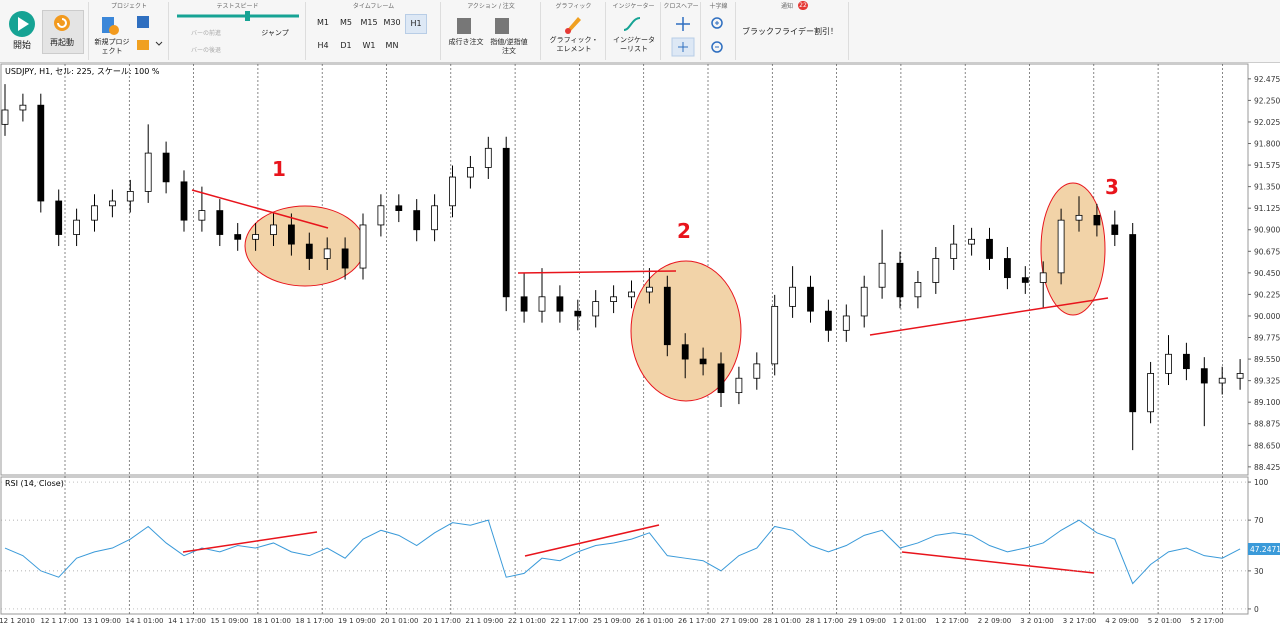 This screenshot has height=628, width=1280. I want to click on y-tick-label: 88.875, so click(1267, 424).